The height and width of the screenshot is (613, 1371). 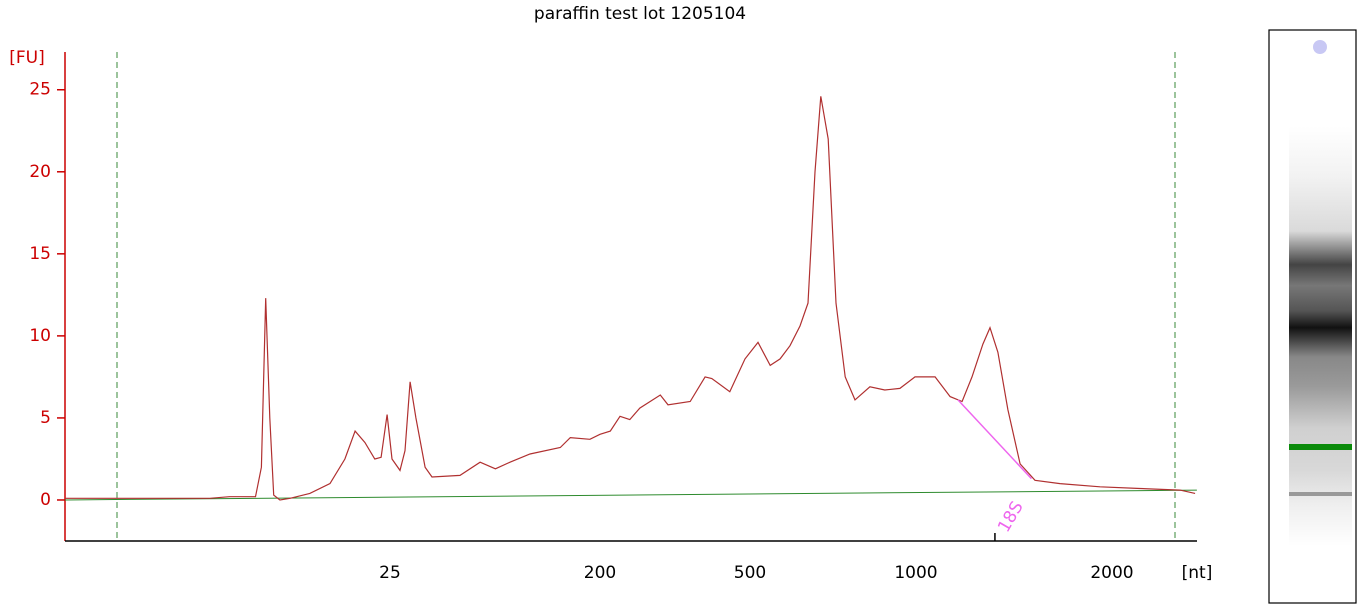 What do you see at coordinates (750, 573) in the screenshot?
I see `x-tick-label: 500` at bounding box center [750, 573].